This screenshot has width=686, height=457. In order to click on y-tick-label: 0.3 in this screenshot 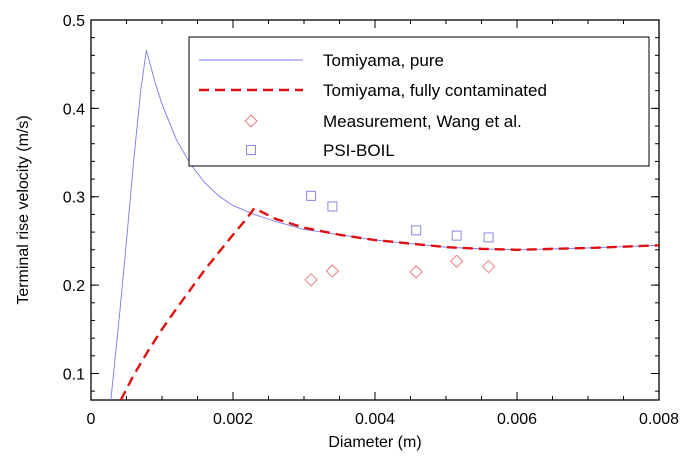, I will do `click(74, 198)`.